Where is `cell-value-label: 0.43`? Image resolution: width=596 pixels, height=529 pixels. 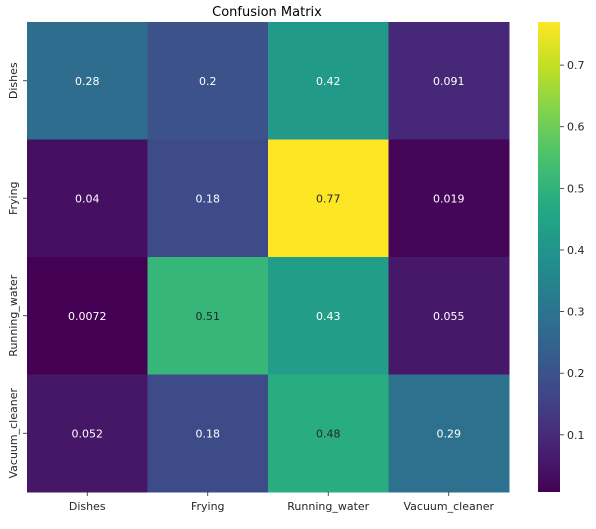
cell-value-label: 0.43 is located at coordinates (328, 316).